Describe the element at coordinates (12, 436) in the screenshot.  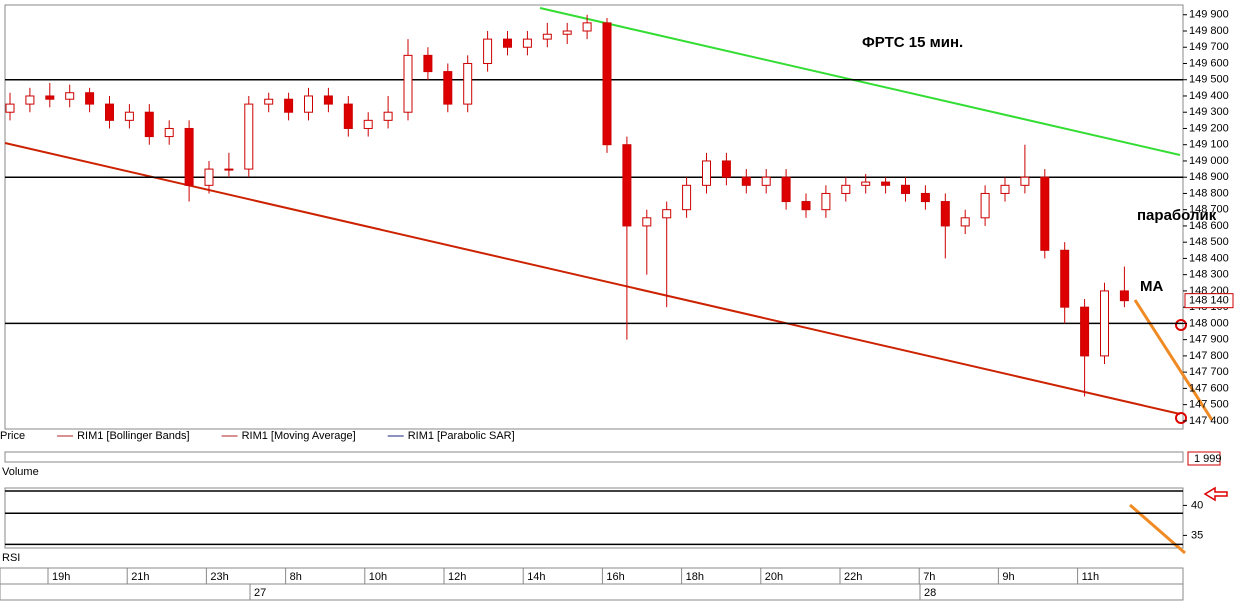
I see `legend-entry: Price` at that location.